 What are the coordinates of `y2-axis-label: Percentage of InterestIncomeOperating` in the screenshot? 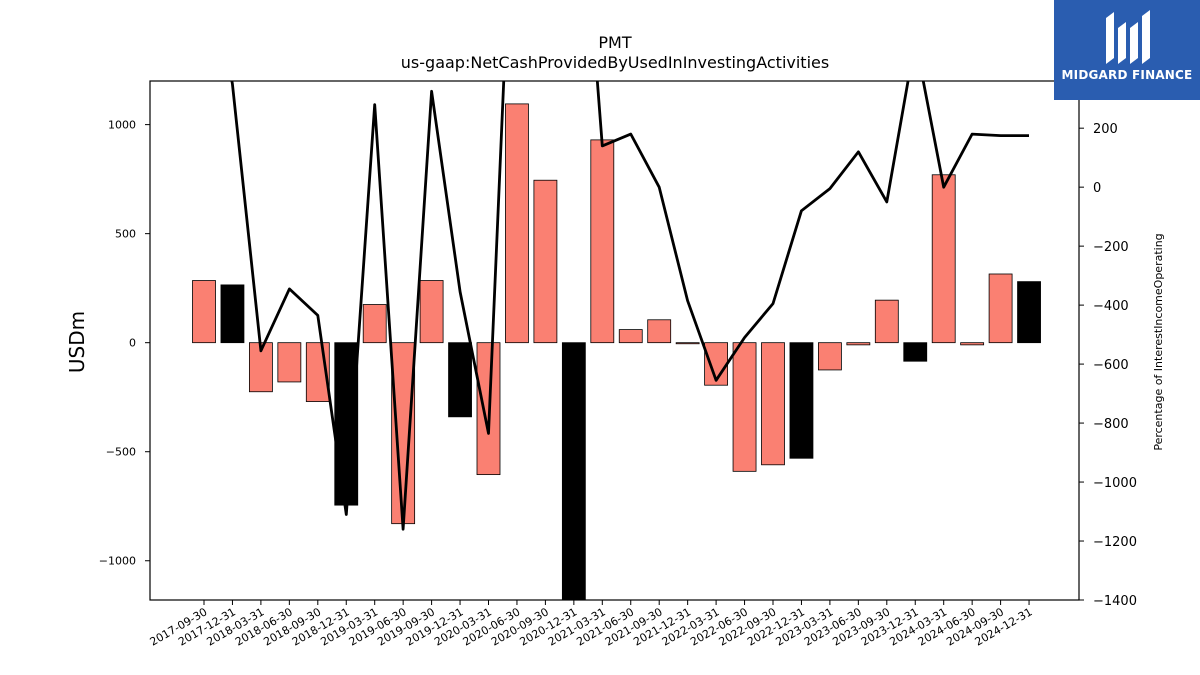 It's located at (1158, 341).